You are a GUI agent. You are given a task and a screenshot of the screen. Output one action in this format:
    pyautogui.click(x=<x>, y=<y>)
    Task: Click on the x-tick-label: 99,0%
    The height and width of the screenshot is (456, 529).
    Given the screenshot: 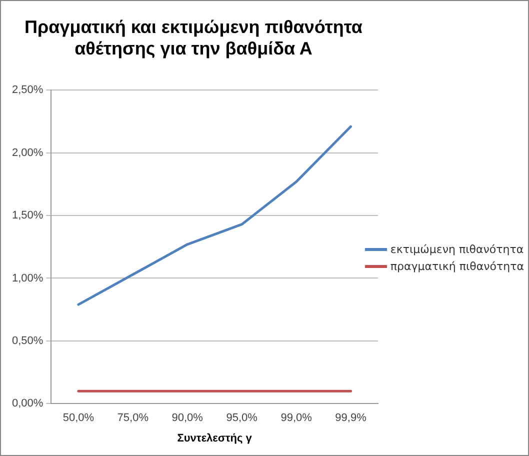 What is the action you would take?
    pyautogui.click(x=296, y=418)
    